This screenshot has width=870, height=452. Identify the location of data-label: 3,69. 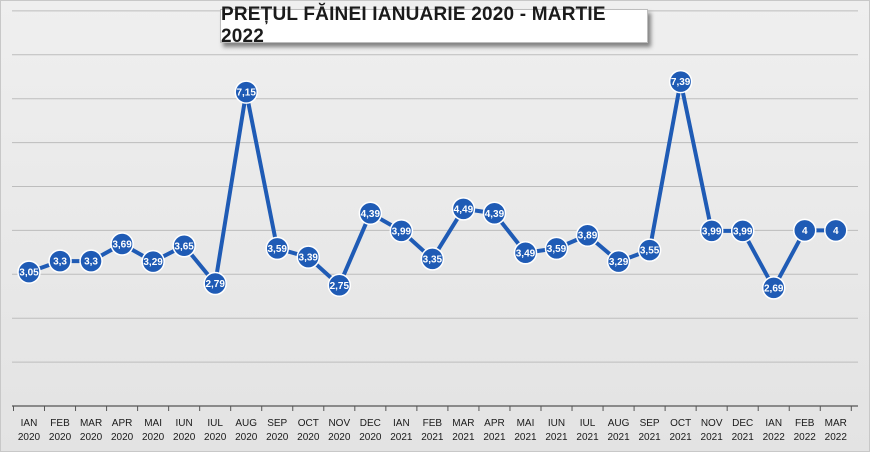
(122, 245).